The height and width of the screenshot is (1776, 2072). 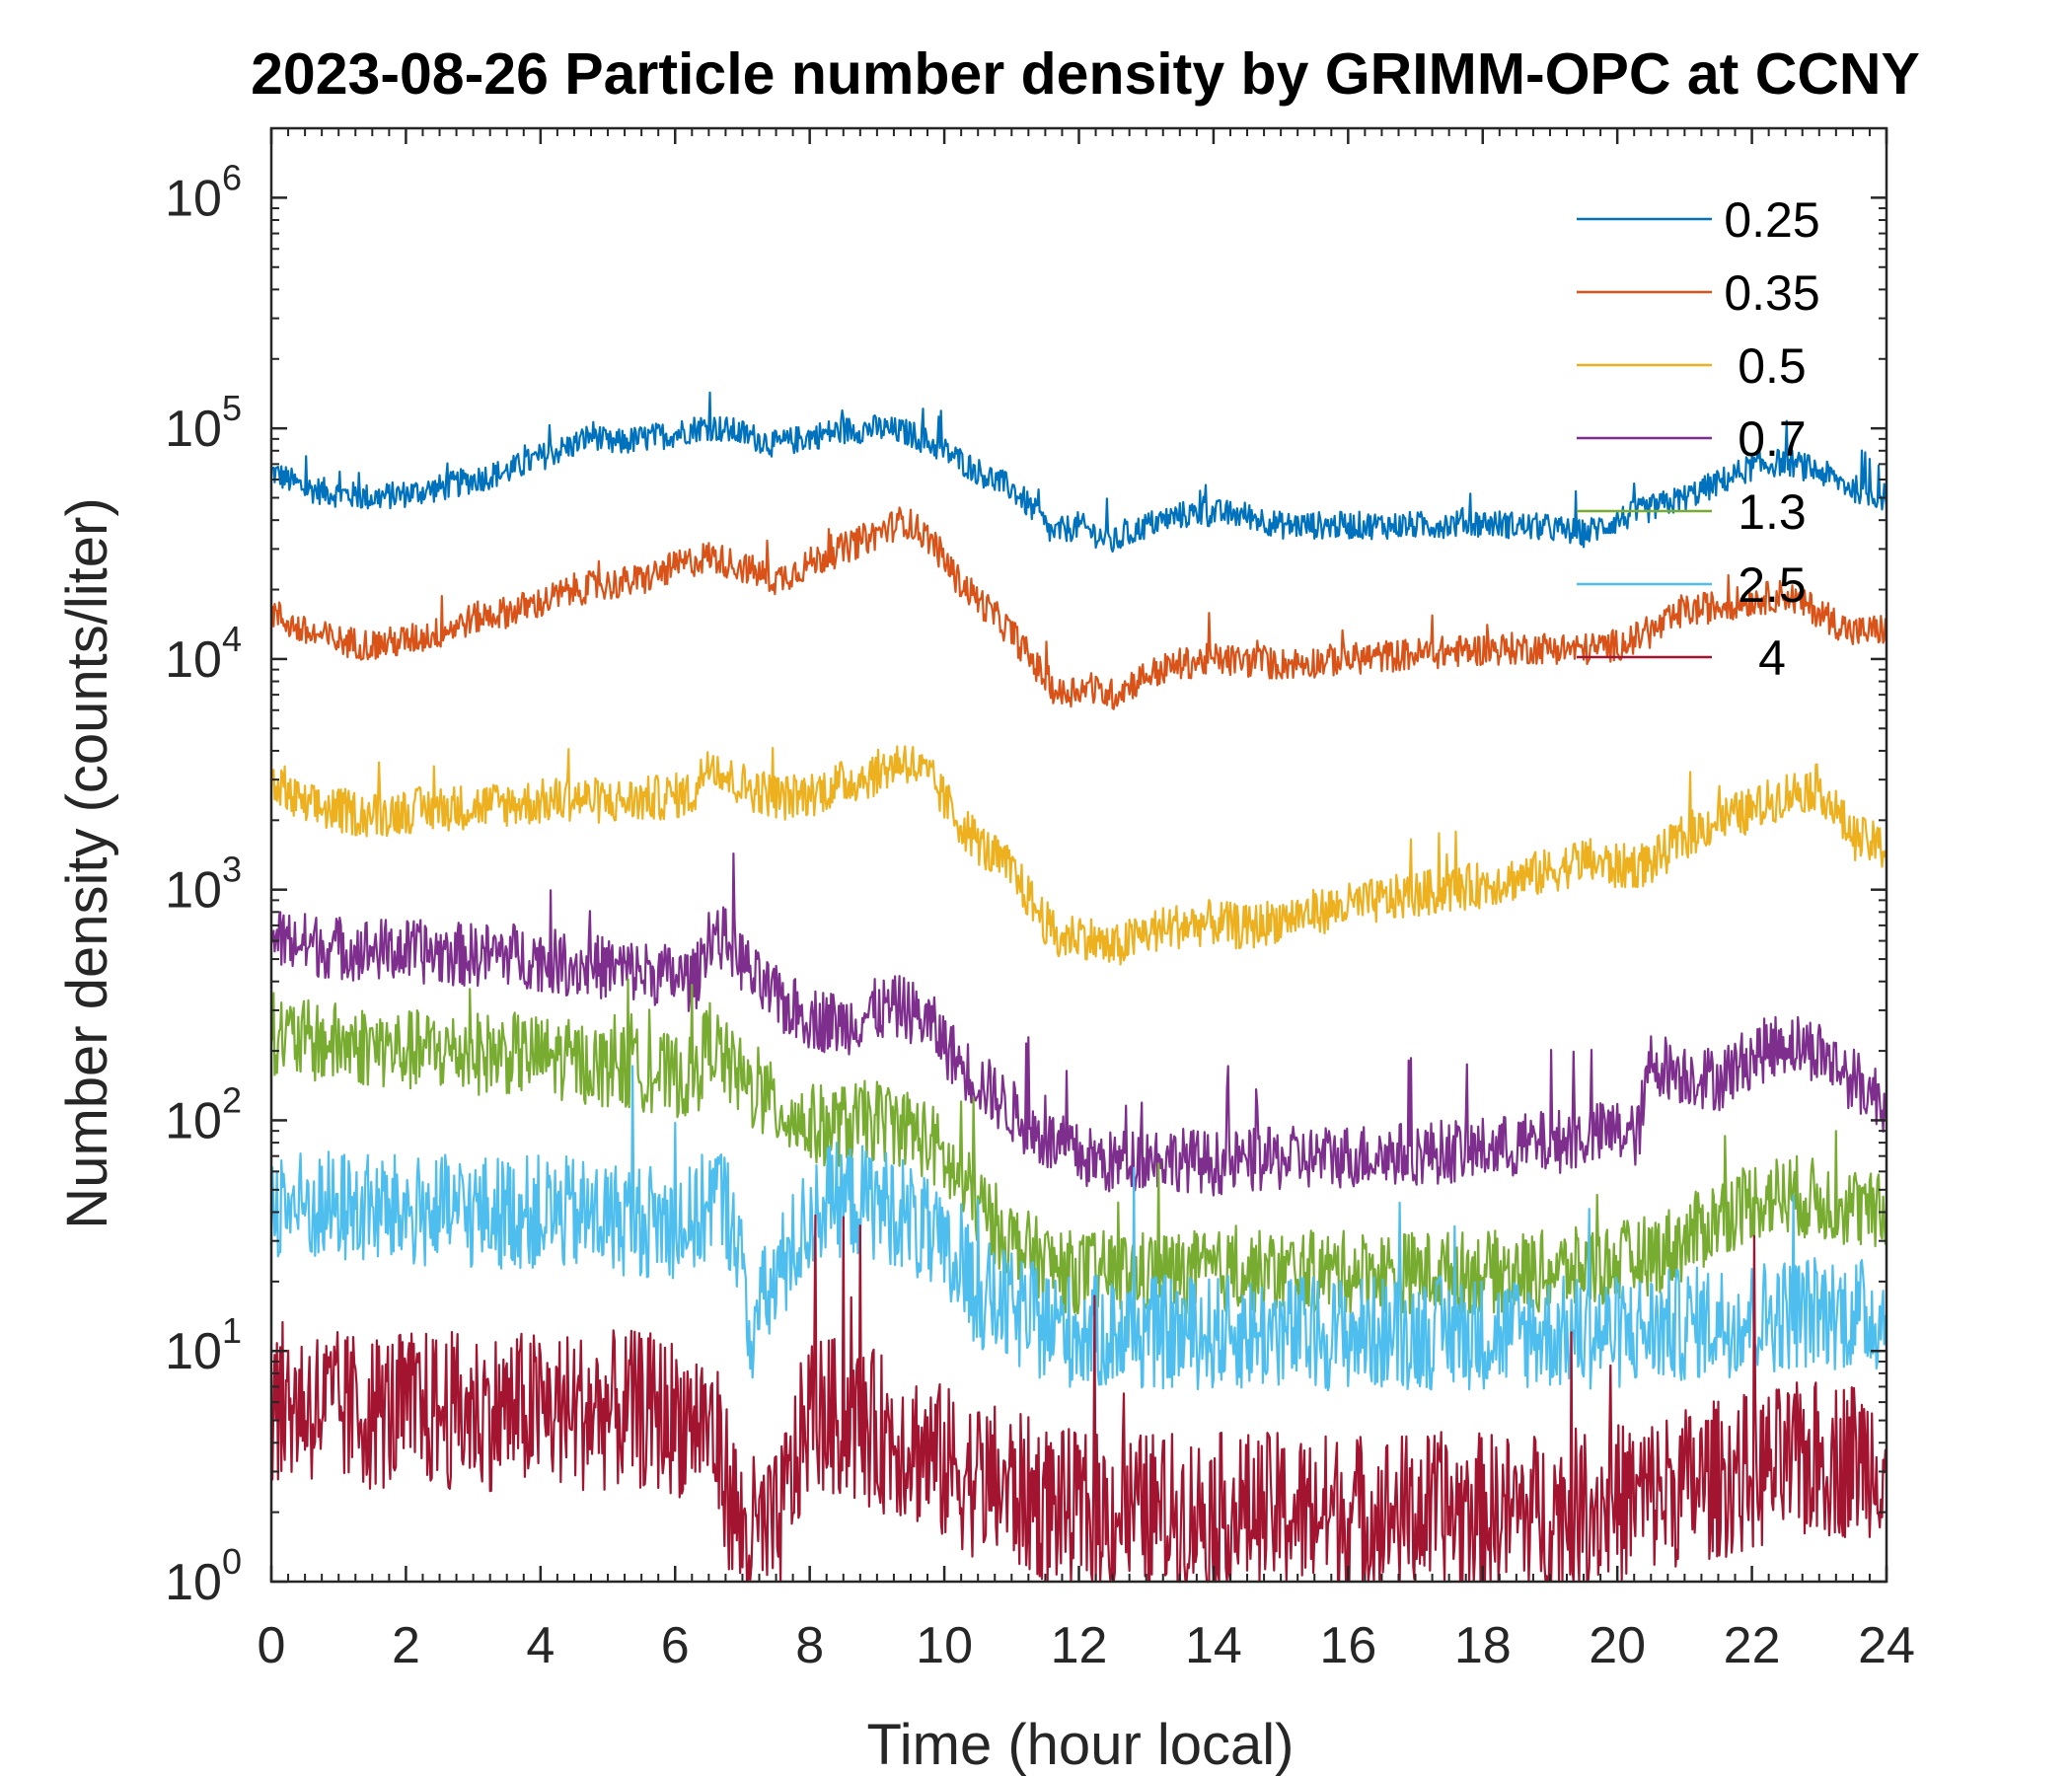 I want to click on y-axis-label: Number density (counts/liter), so click(x=87, y=863).